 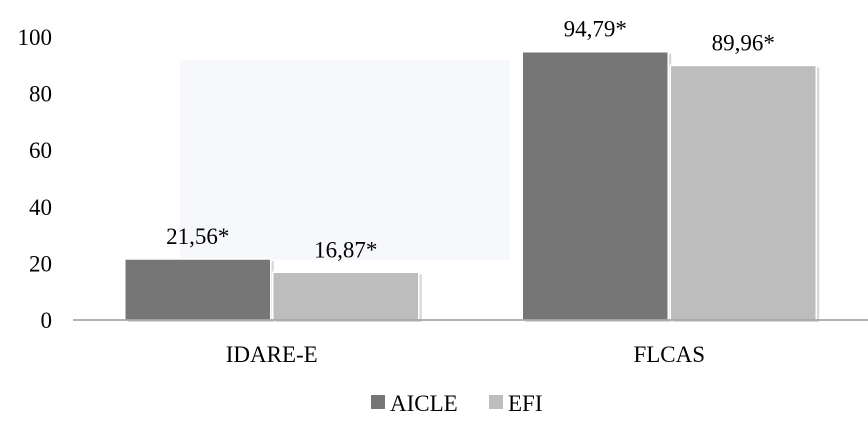 What do you see at coordinates (496, 402) in the screenshot?
I see `legend-swatch-efi` at bounding box center [496, 402].